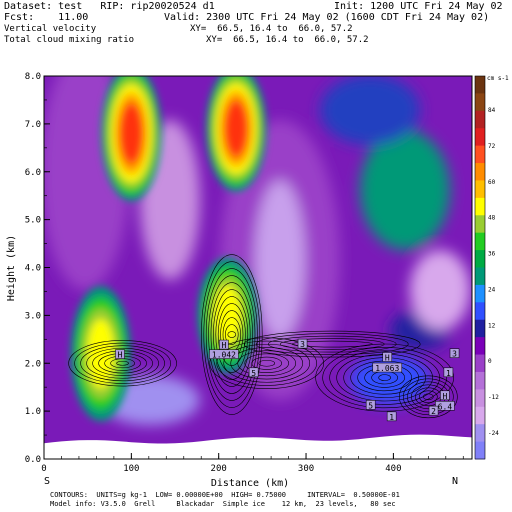  Describe the element at coordinates (47, 481) in the screenshot. I see `x-end-left: S` at that location.